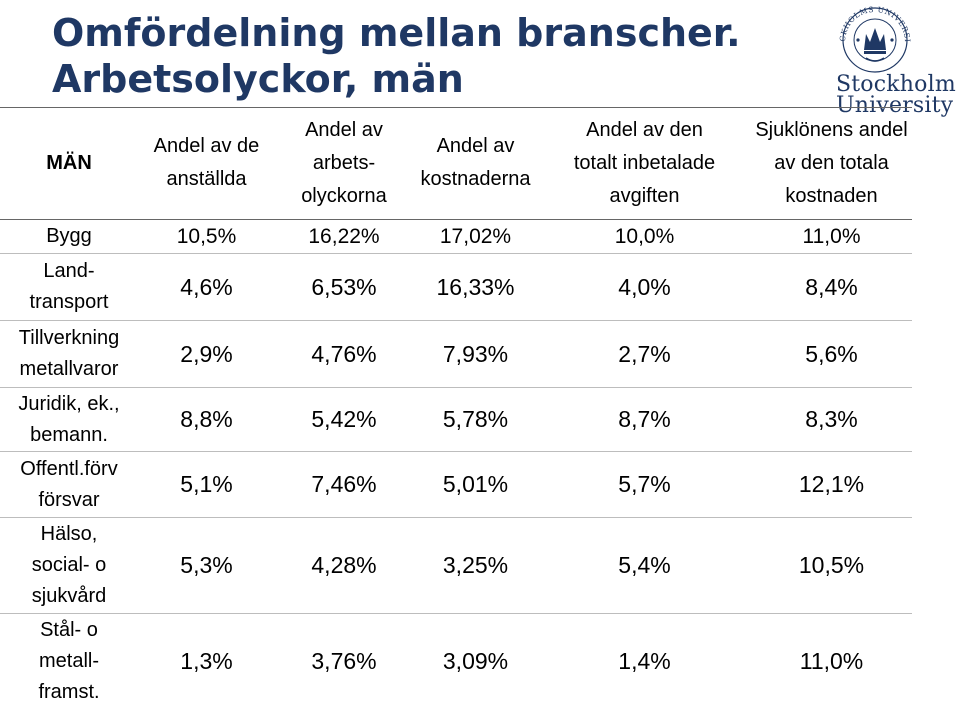  Describe the element at coordinates (344, 419) in the screenshot. I see `table-cell: 5,42%` at that location.